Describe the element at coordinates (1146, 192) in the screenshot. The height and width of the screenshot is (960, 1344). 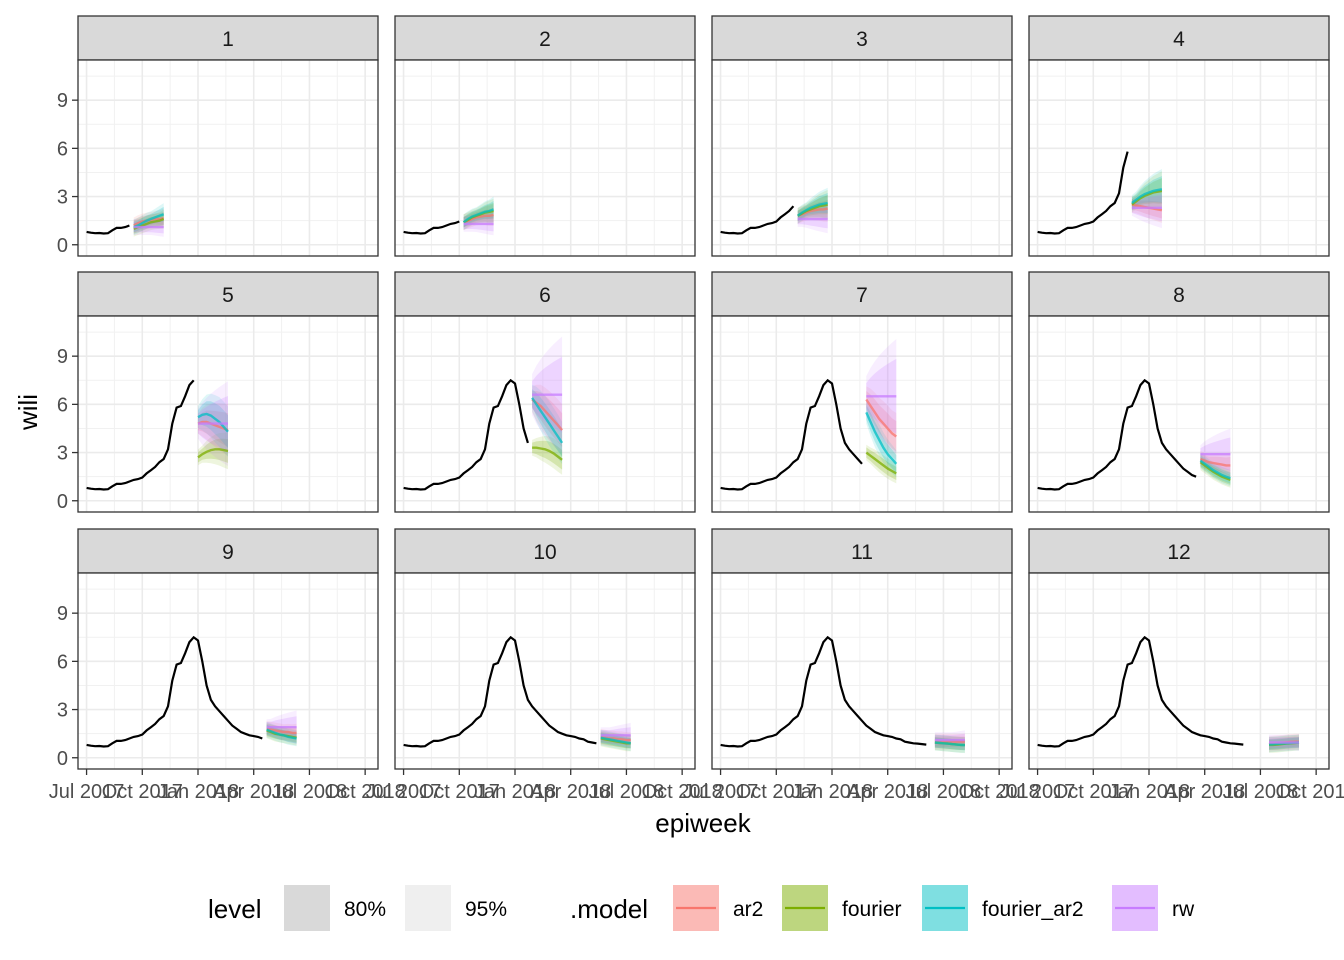
I see `ribbon-95-fourier` at that location.